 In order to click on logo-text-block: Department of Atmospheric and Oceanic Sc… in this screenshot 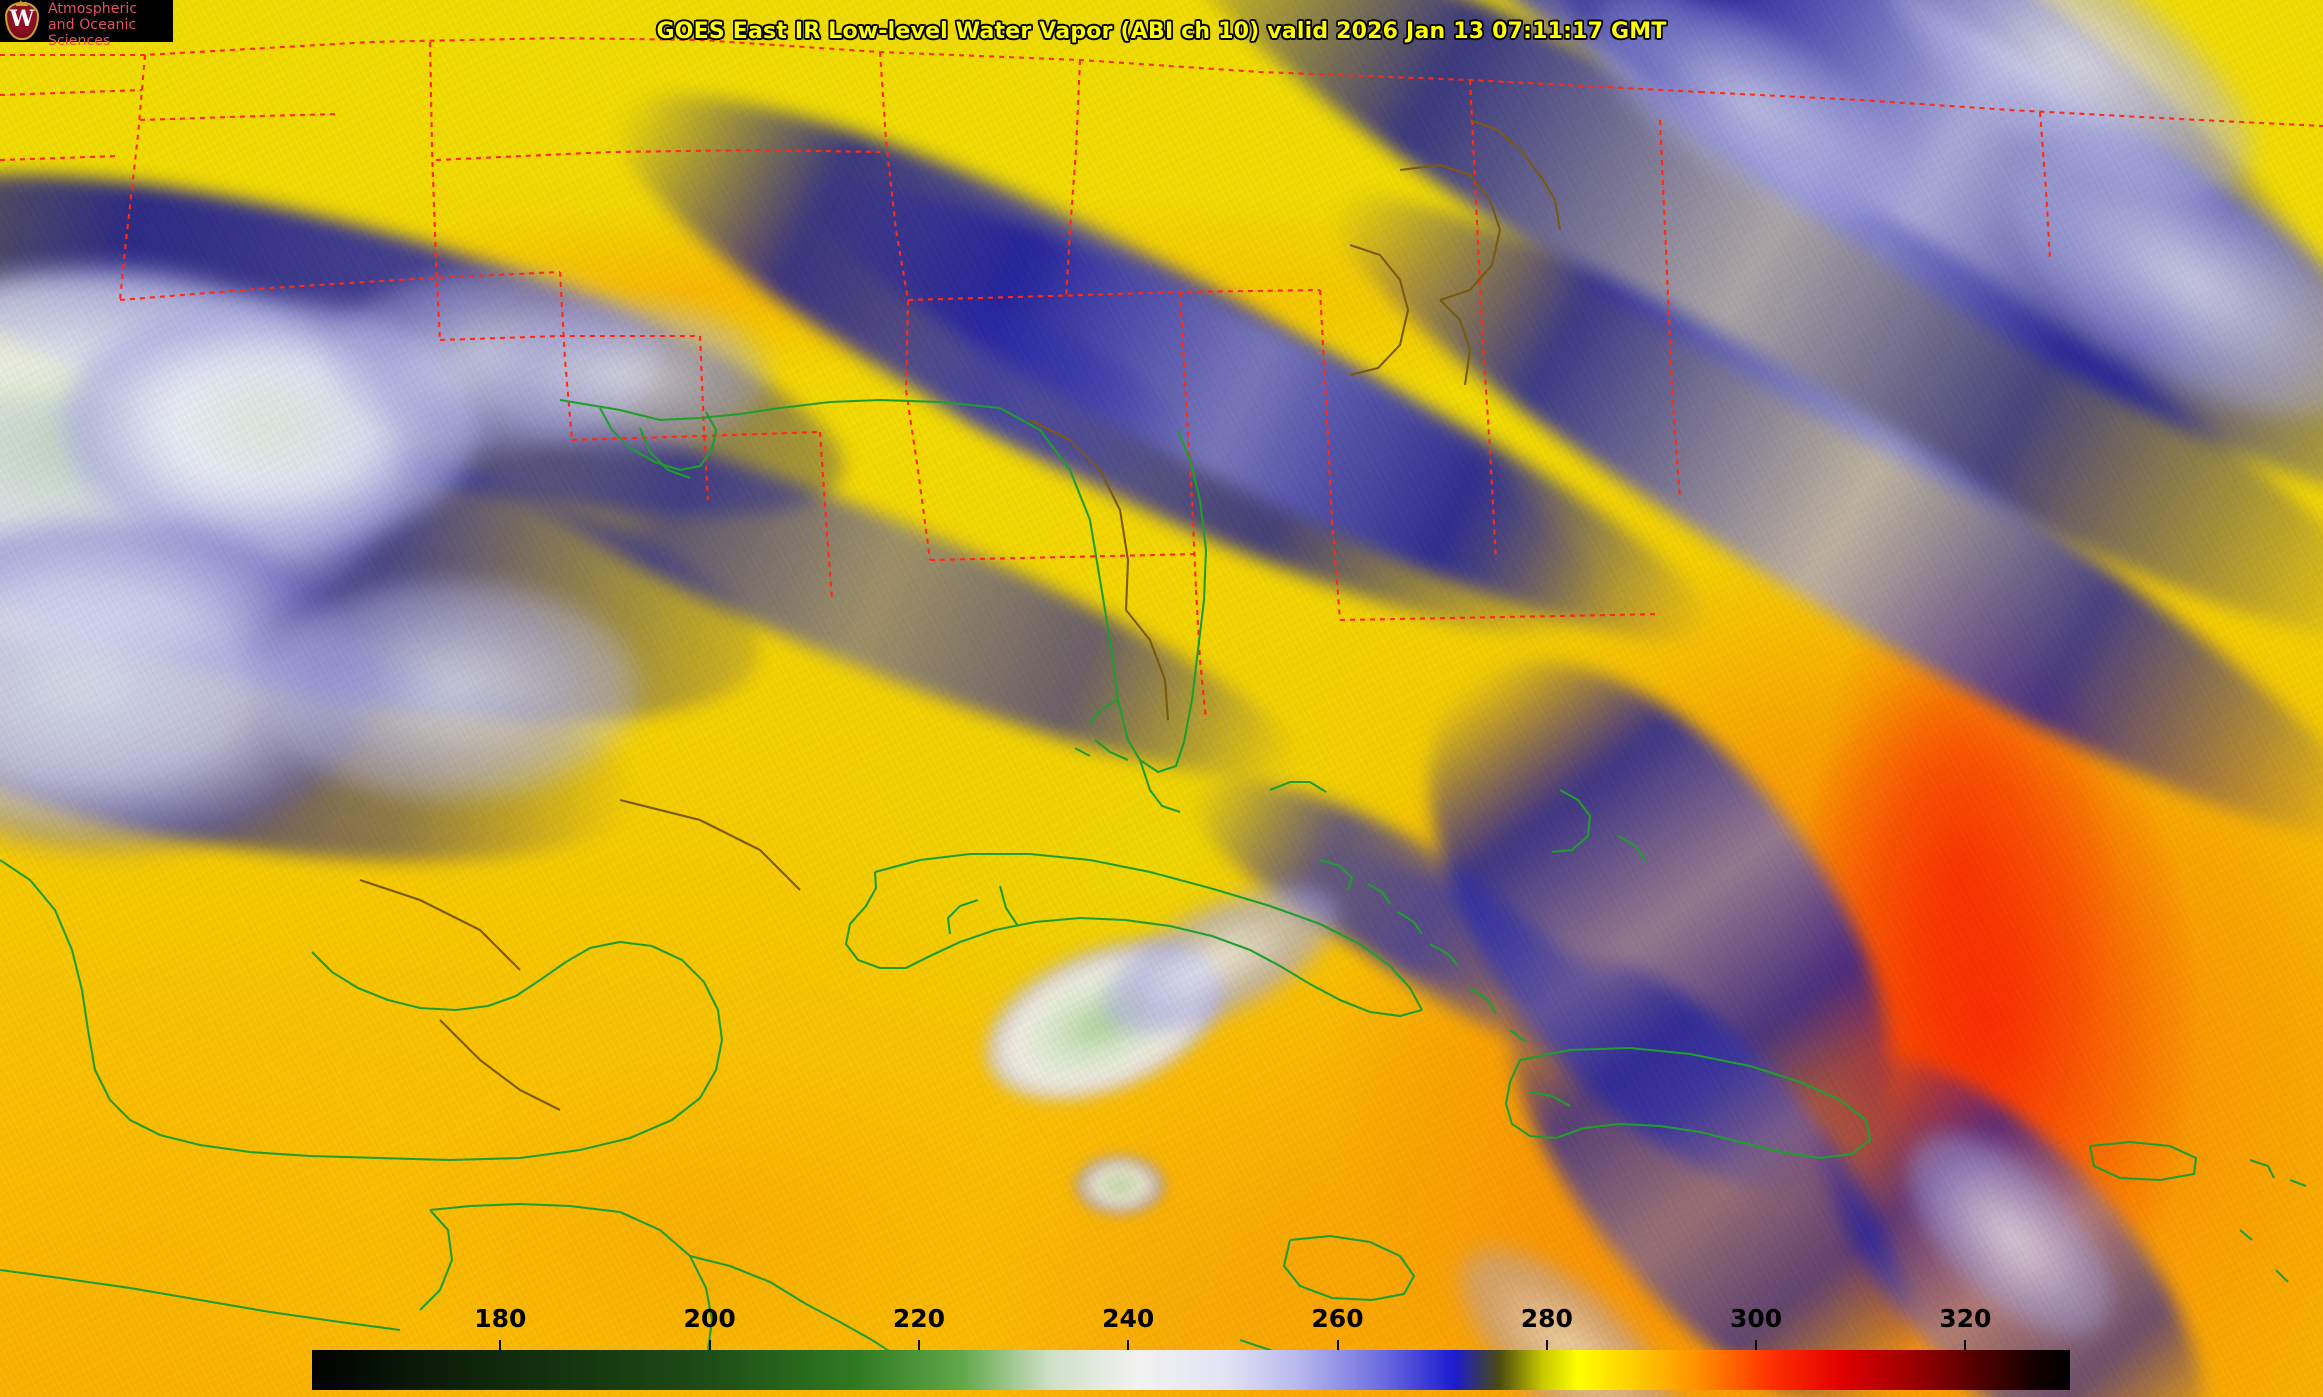, I will do `click(110, 24)`.